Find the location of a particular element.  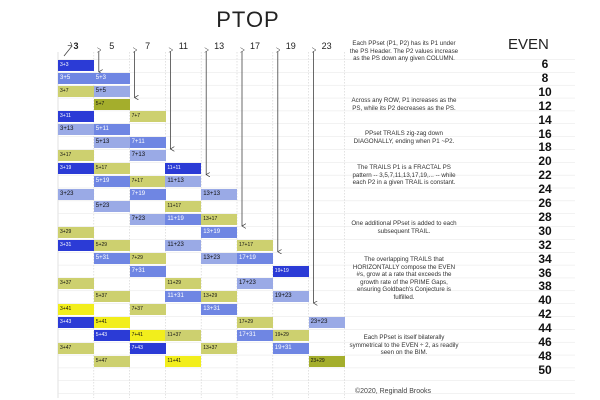

even-number: 10 is located at coordinates (545, 91).